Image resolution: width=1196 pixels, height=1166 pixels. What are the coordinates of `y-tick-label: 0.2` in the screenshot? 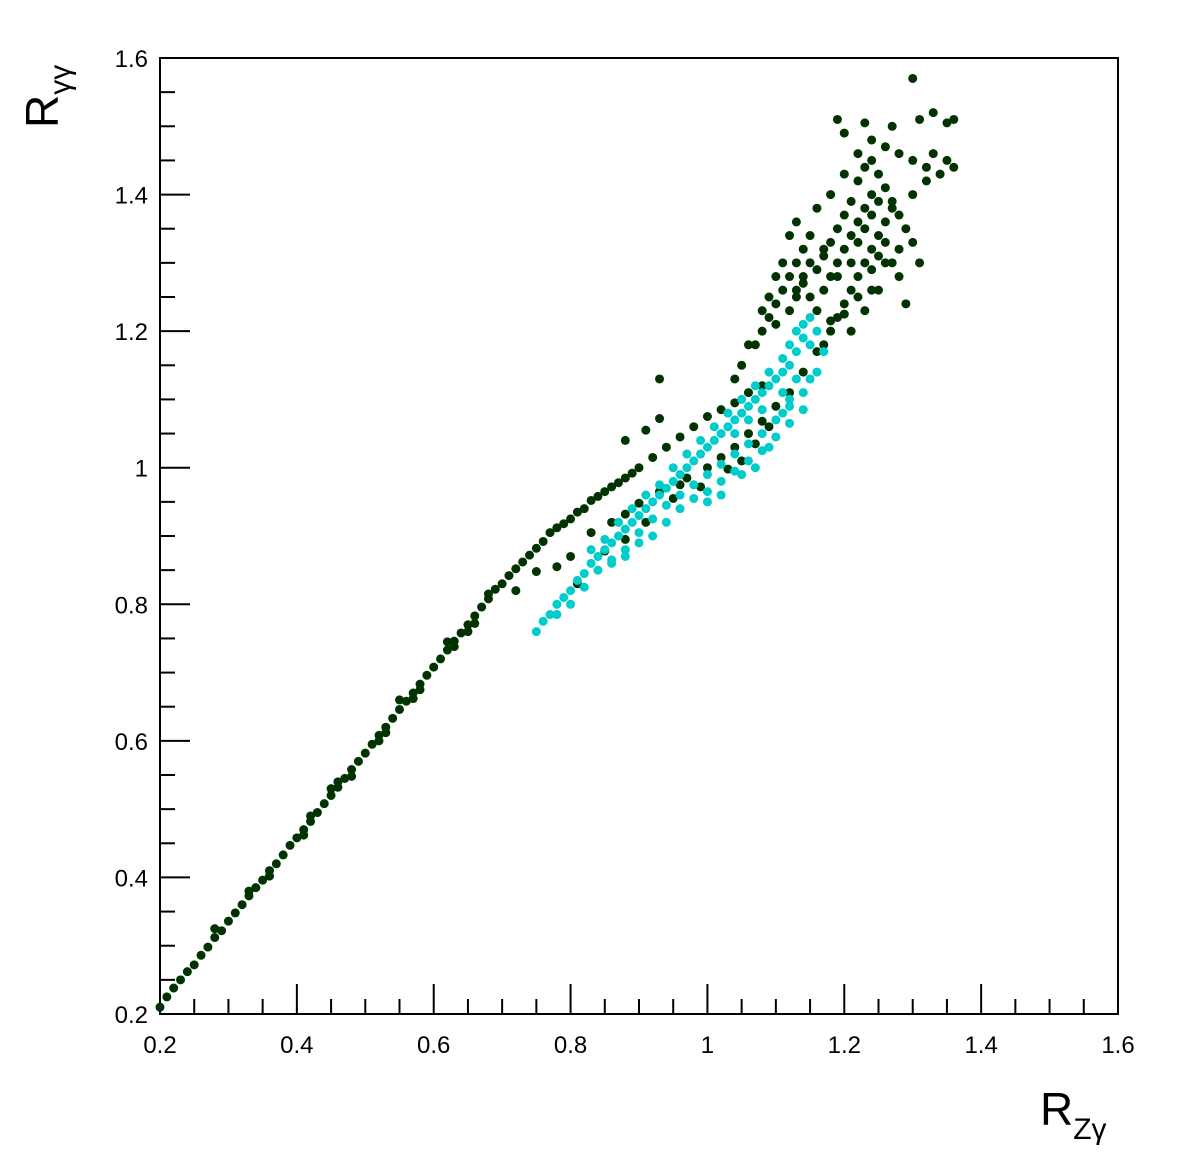 It's located at (131, 1015).